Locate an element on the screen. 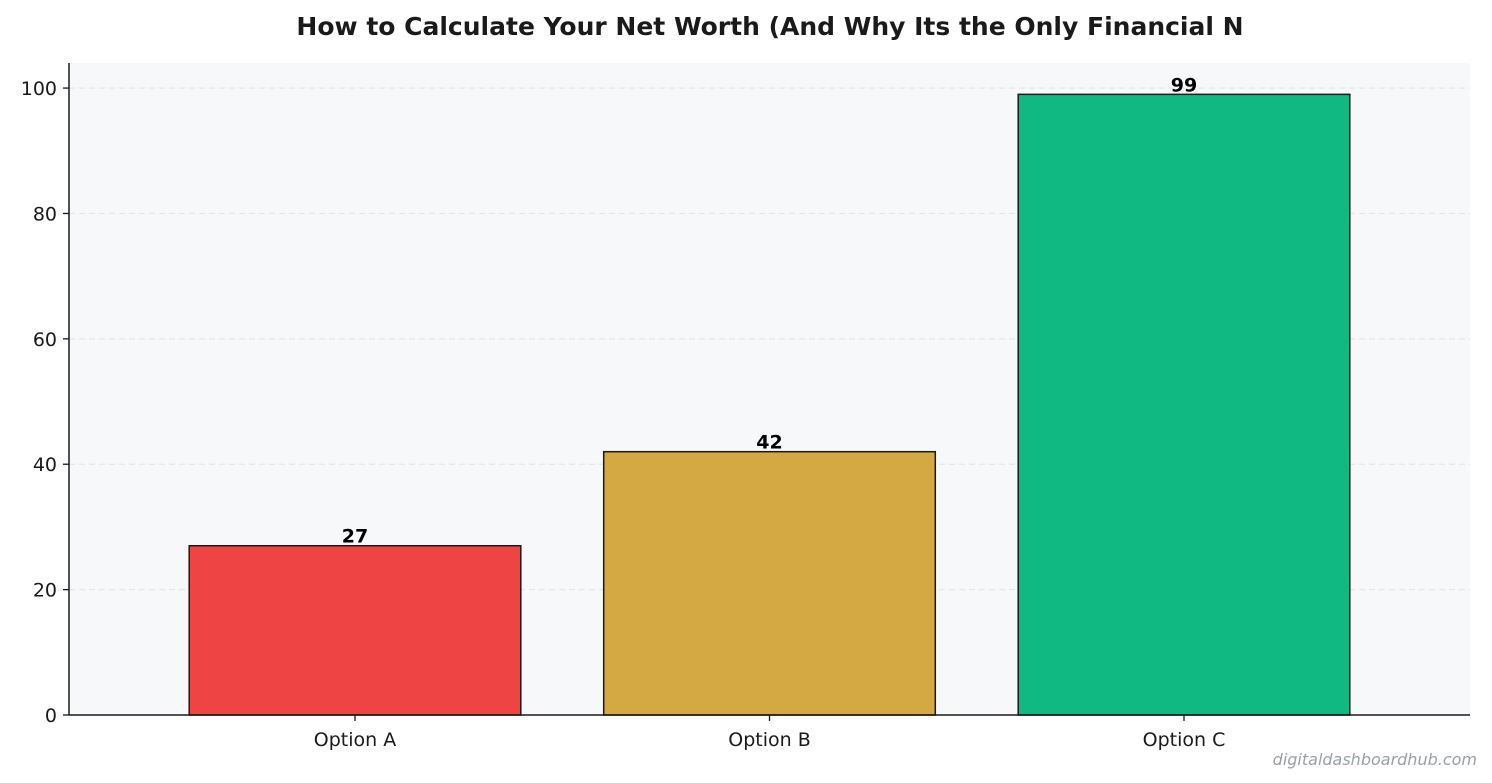  x-tick-label-option-c: Option C is located at coordinates (1184, 740).